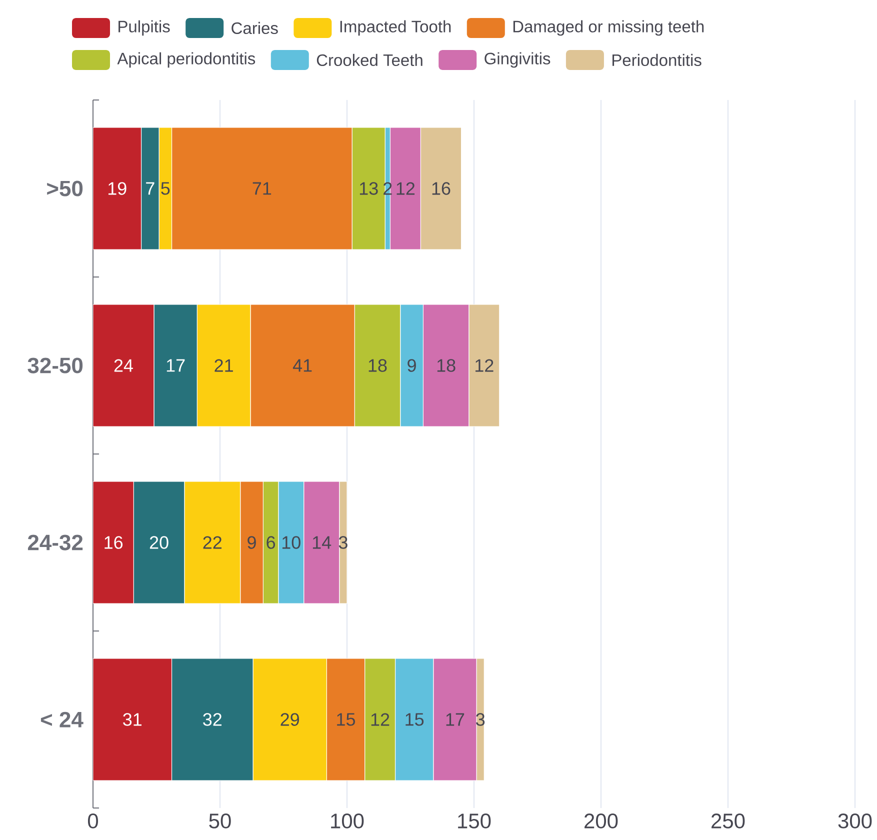 This screenshot has width=877, height=840. Describe the element at coordinates (159, 542) in the screenshot. I see `data-label: 20` at that location.